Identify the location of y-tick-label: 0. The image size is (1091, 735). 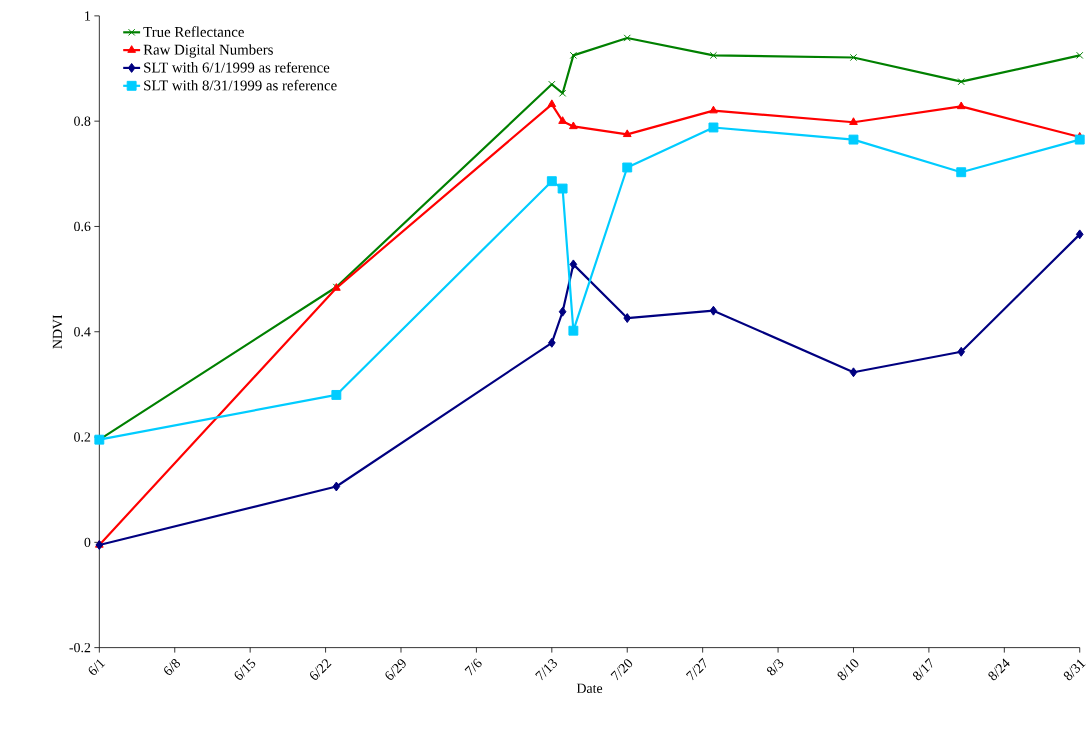
(87, 542).